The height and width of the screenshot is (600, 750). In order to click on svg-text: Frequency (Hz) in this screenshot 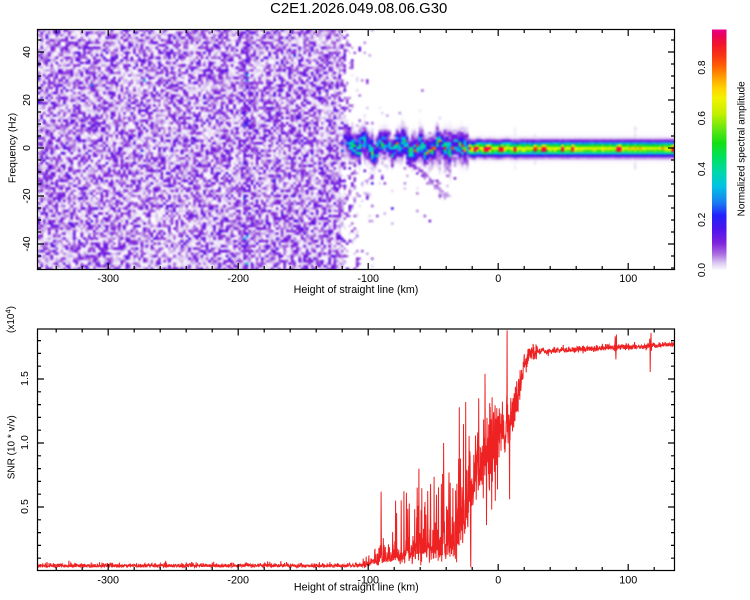, I will do `click(13, 148)`.